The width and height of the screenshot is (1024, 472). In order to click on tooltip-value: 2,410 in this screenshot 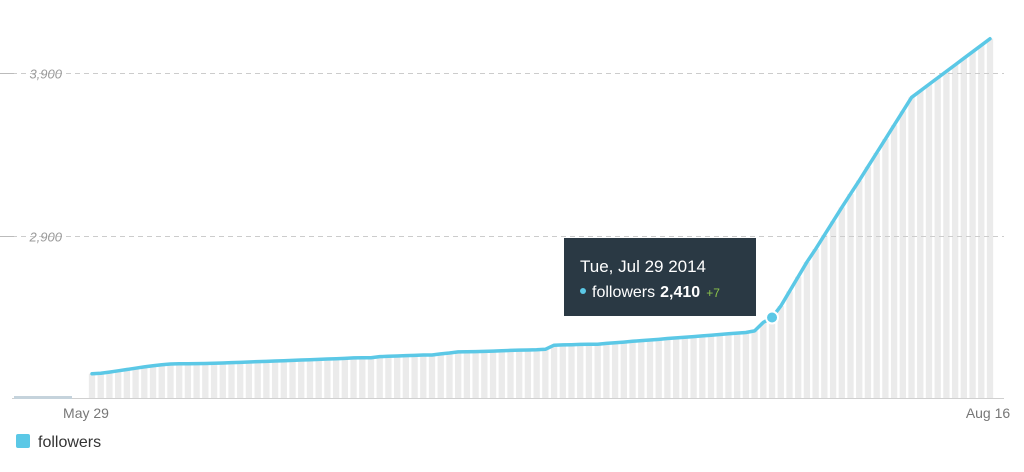, I will do `click(680, 292)`.